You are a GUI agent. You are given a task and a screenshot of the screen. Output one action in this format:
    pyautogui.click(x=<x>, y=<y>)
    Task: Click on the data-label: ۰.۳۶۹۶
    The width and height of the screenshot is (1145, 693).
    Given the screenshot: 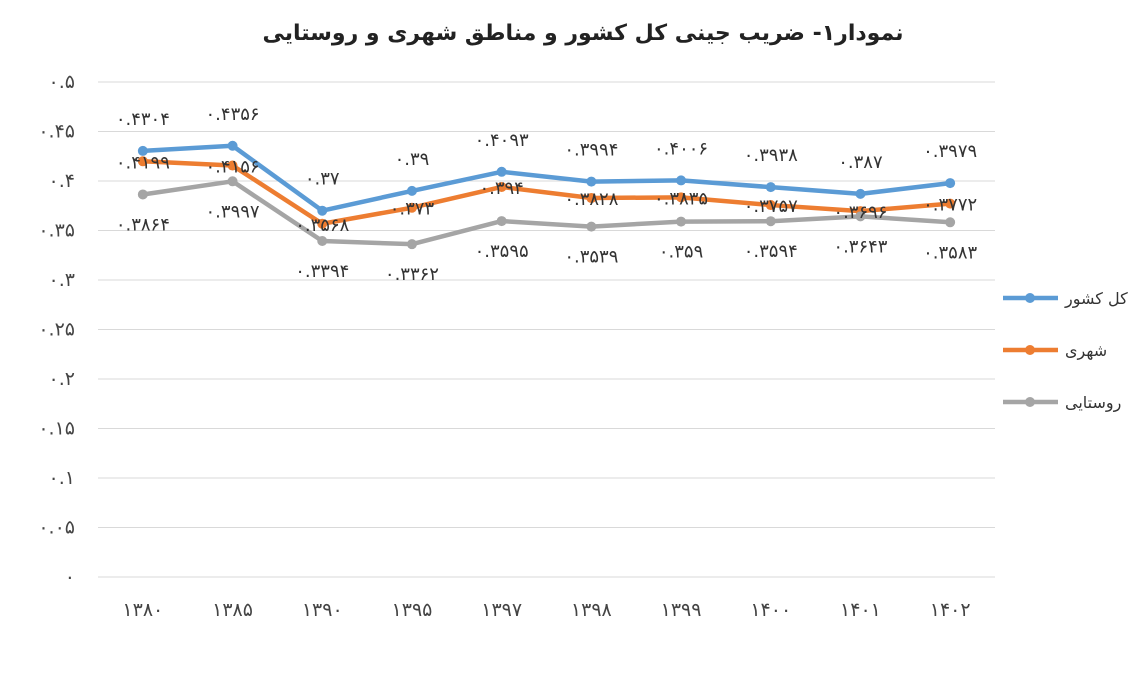 What is the action you would take?
    pyautogui.click(x=860, y=212)
    